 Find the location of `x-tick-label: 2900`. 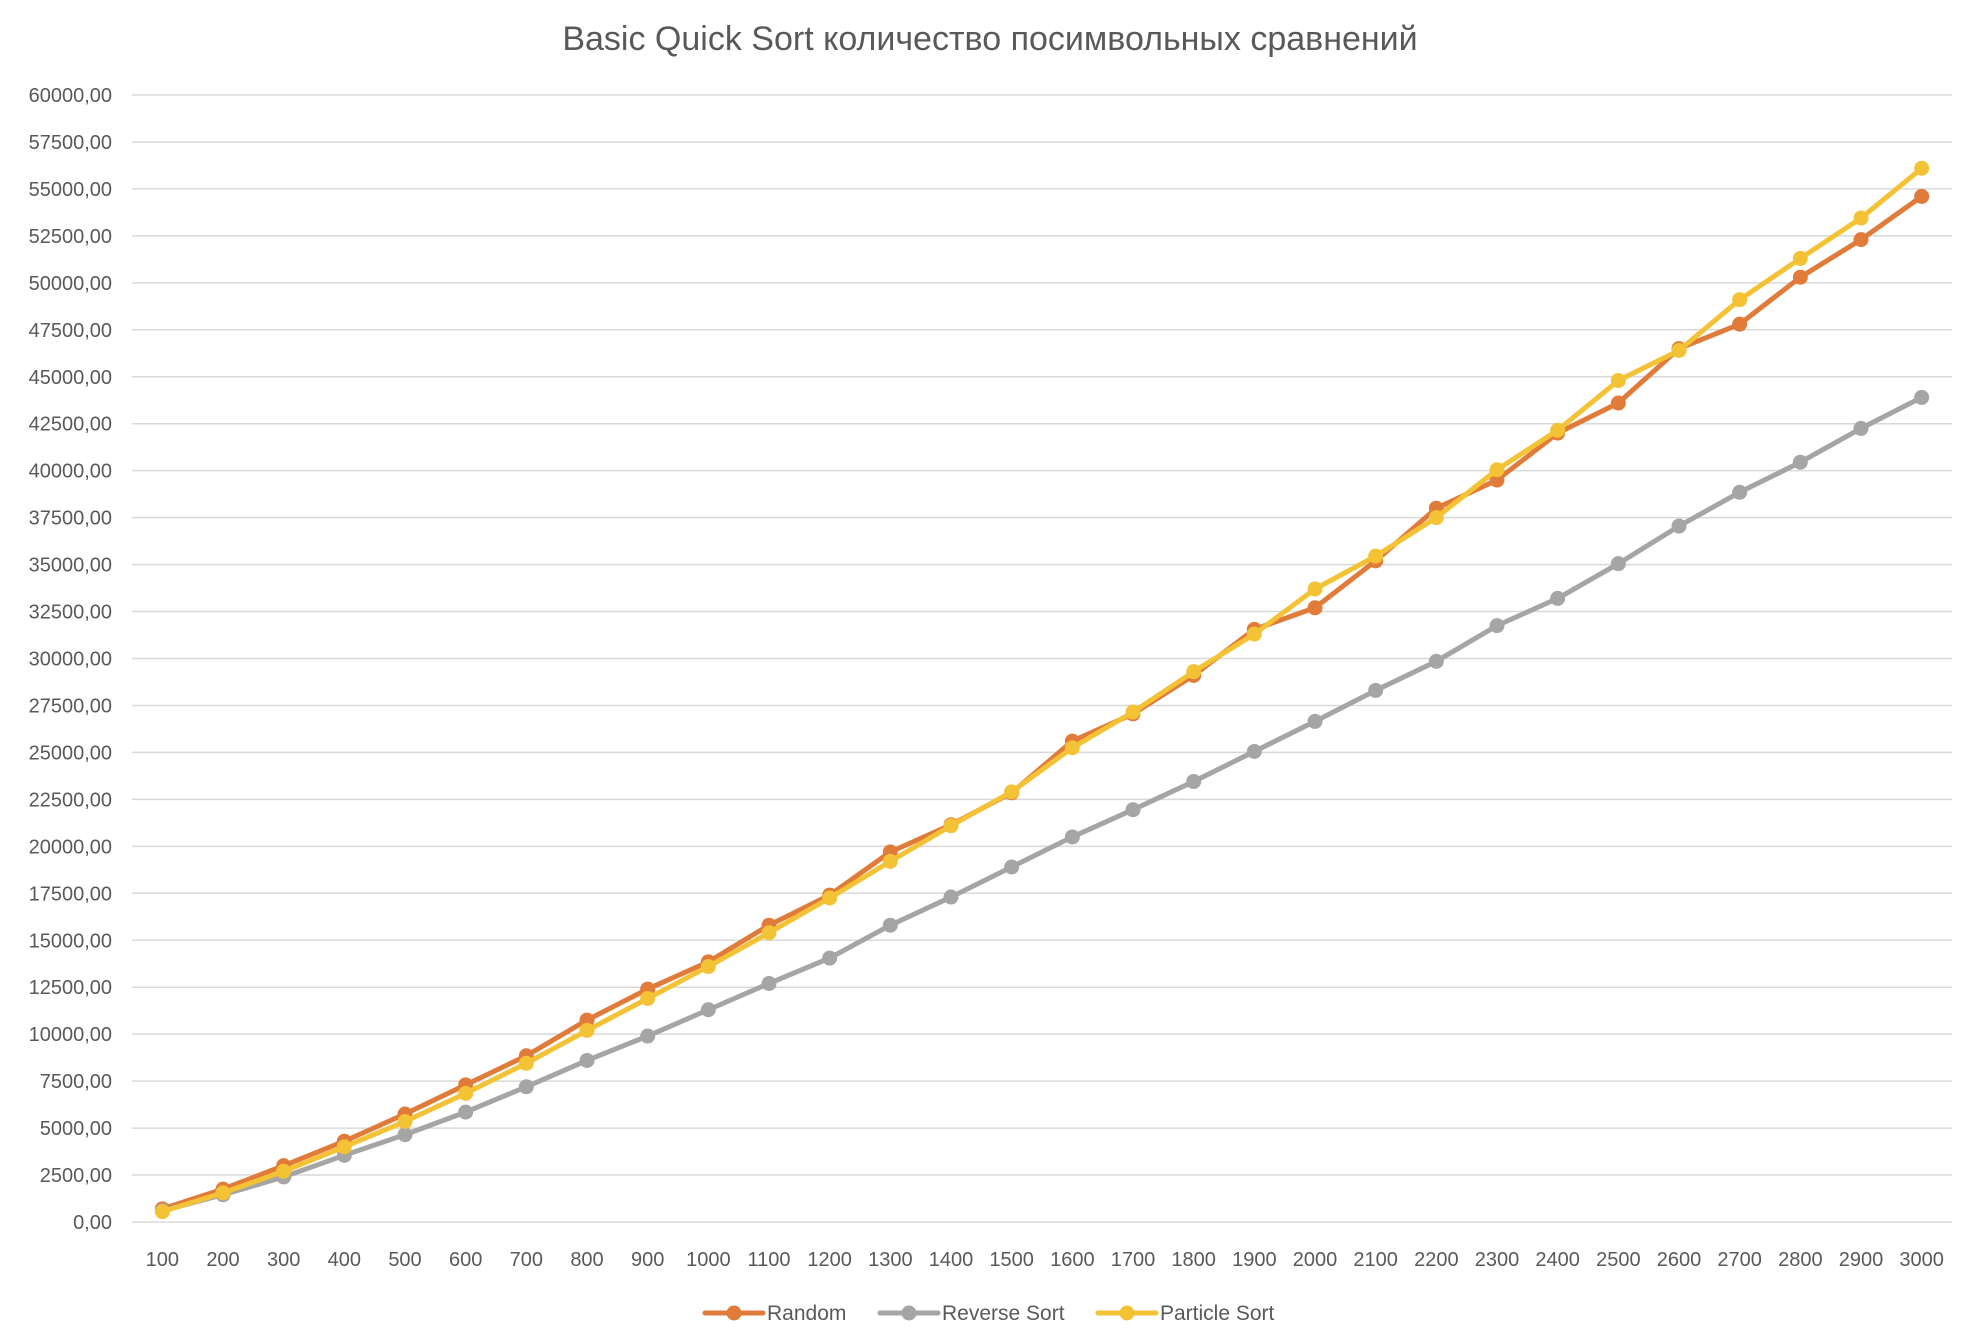

x-tick-label: 2900 is located at coordinates (1861, 1260).